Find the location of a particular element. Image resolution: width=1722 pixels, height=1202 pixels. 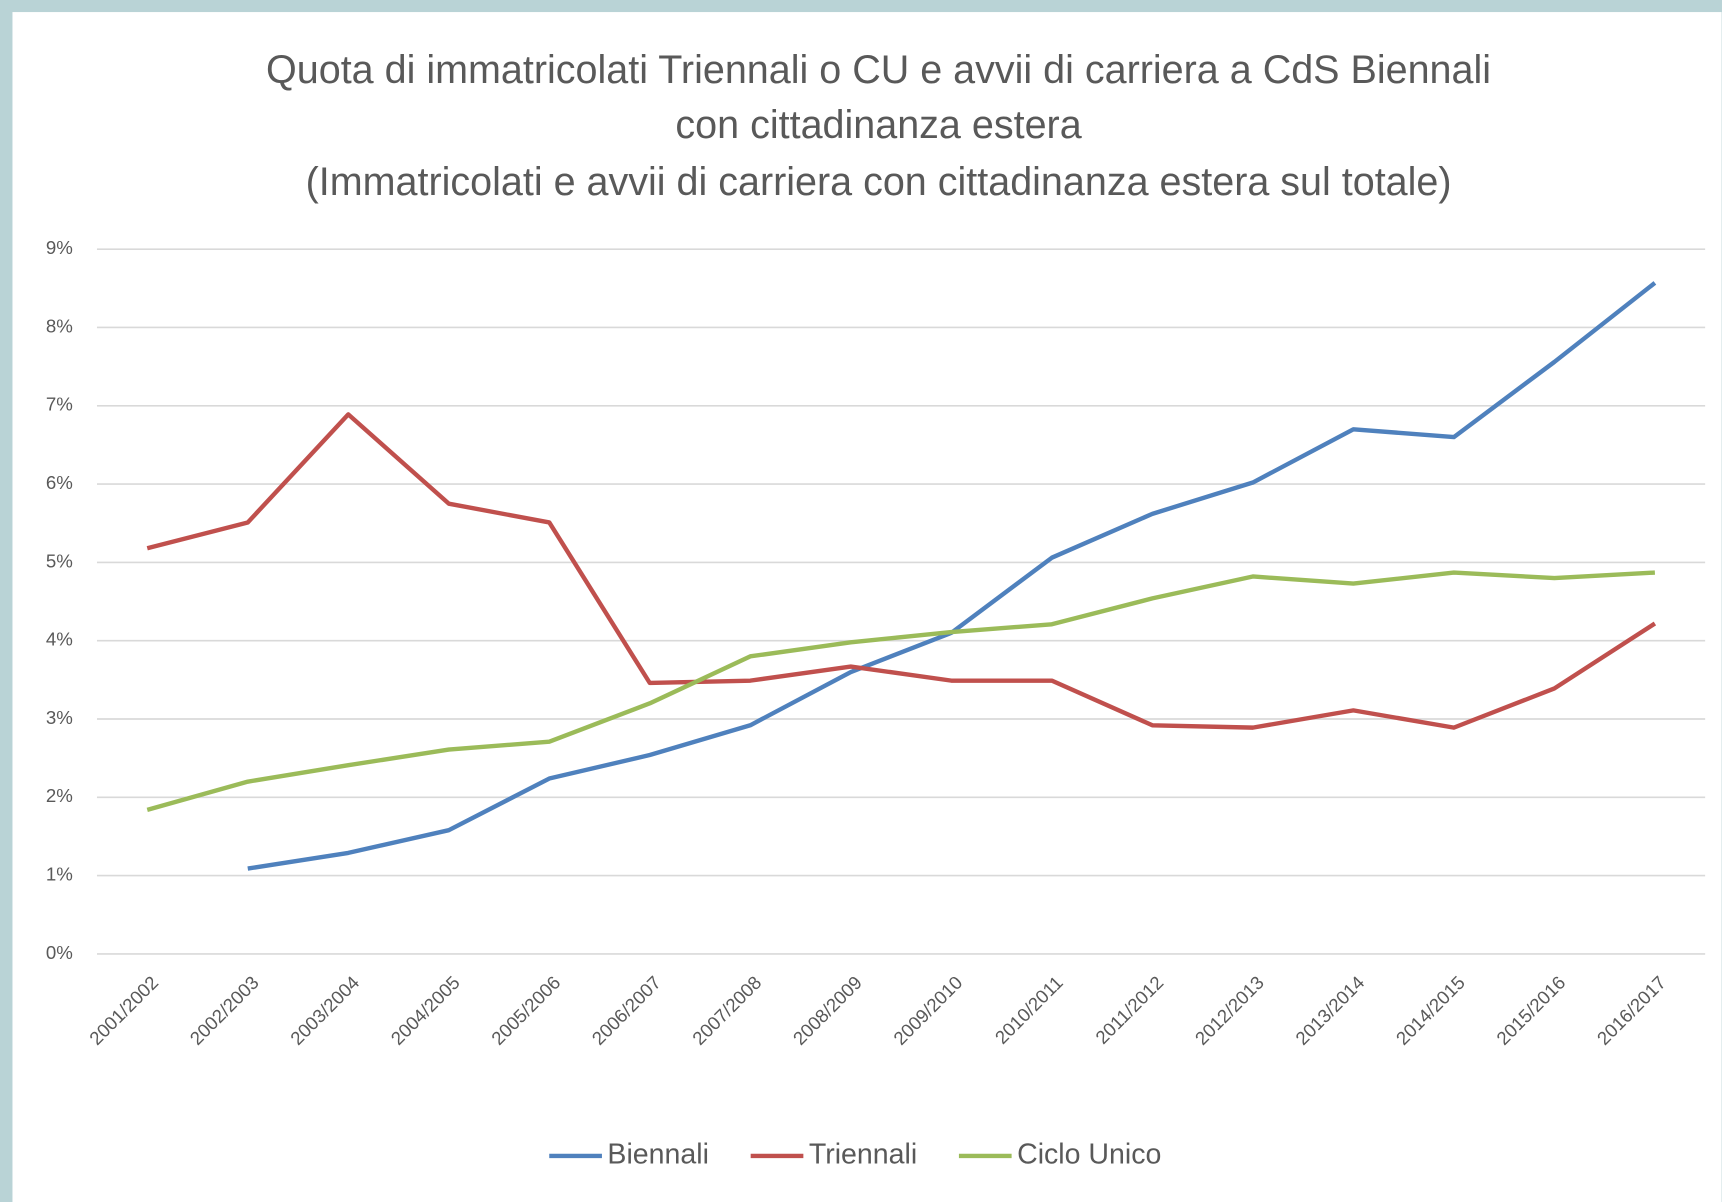

y-tick-label: 5% is located at coordinates (59, 560).